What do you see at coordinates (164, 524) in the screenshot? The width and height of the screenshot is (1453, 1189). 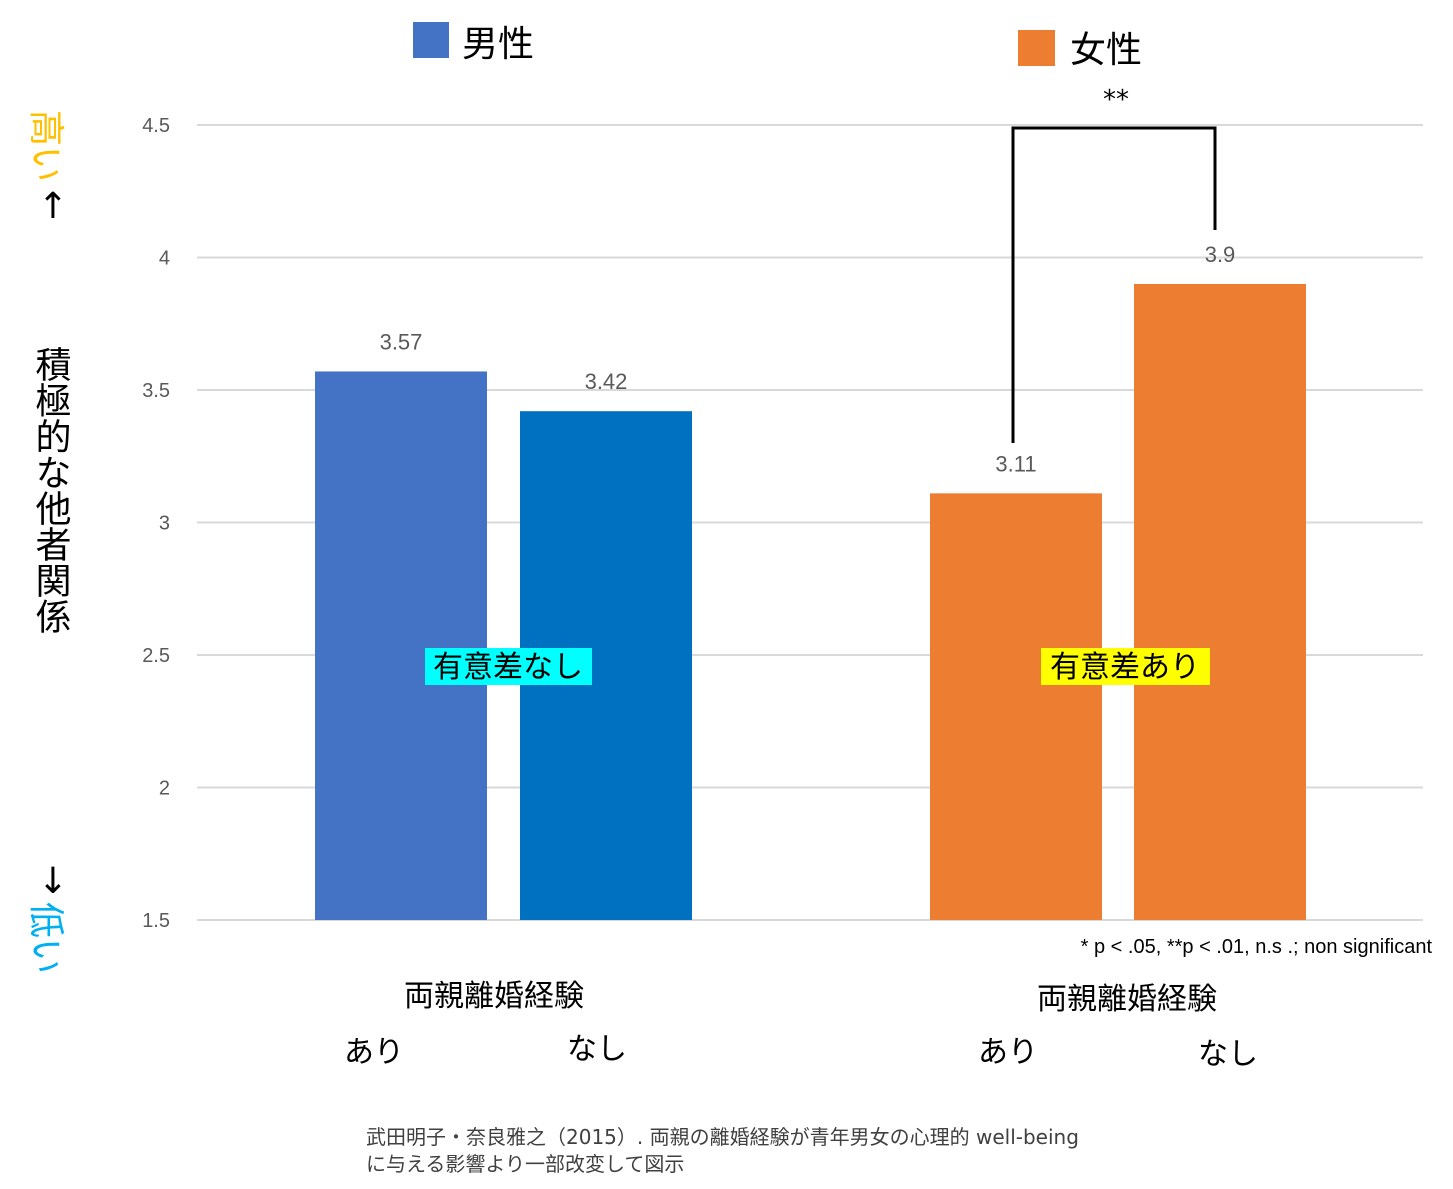 I see `y-tick-label: 3` at bounding box center [164, 524].